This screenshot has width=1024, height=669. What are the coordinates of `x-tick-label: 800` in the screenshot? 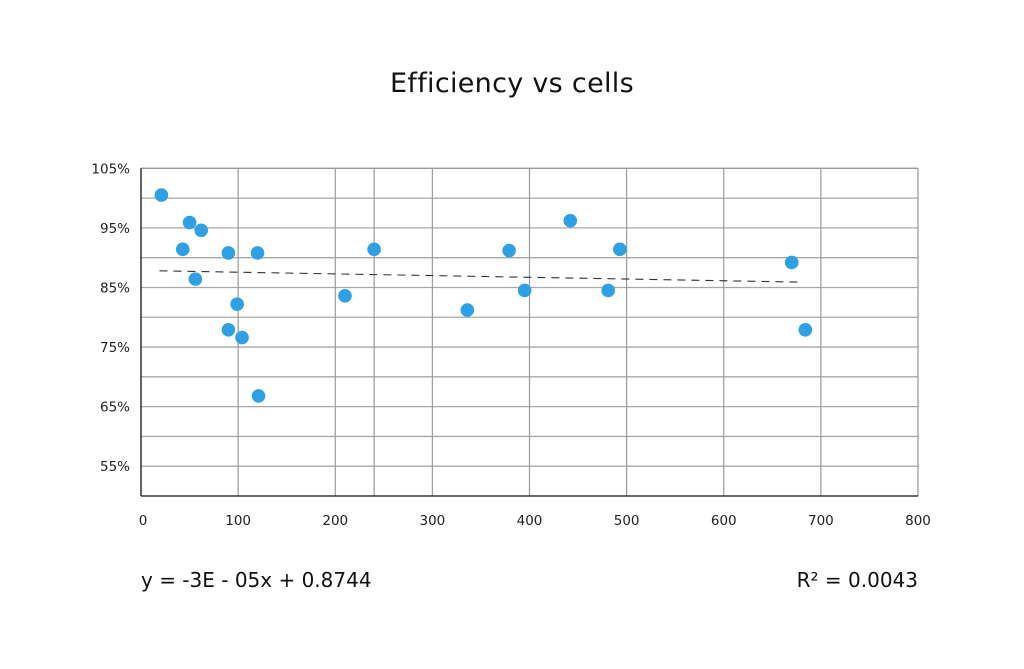 It's located at (918, 521).